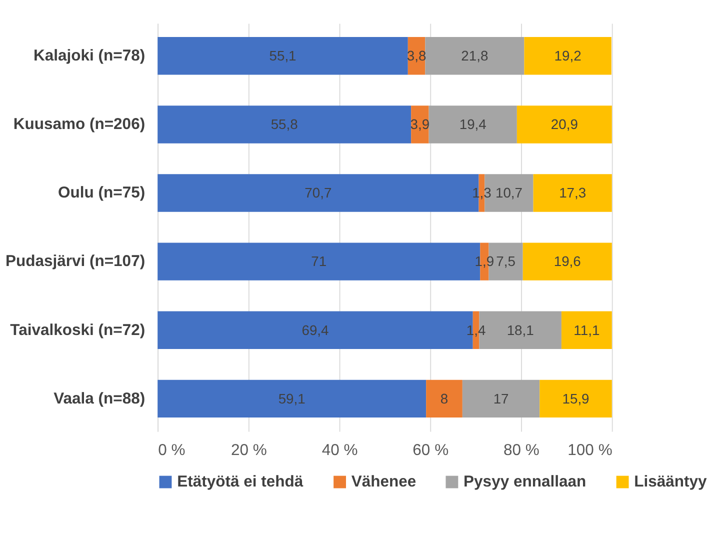 The height and width of the screenshot is (560, 712). I want to click on data-label: 21,8, so click(474, 56).